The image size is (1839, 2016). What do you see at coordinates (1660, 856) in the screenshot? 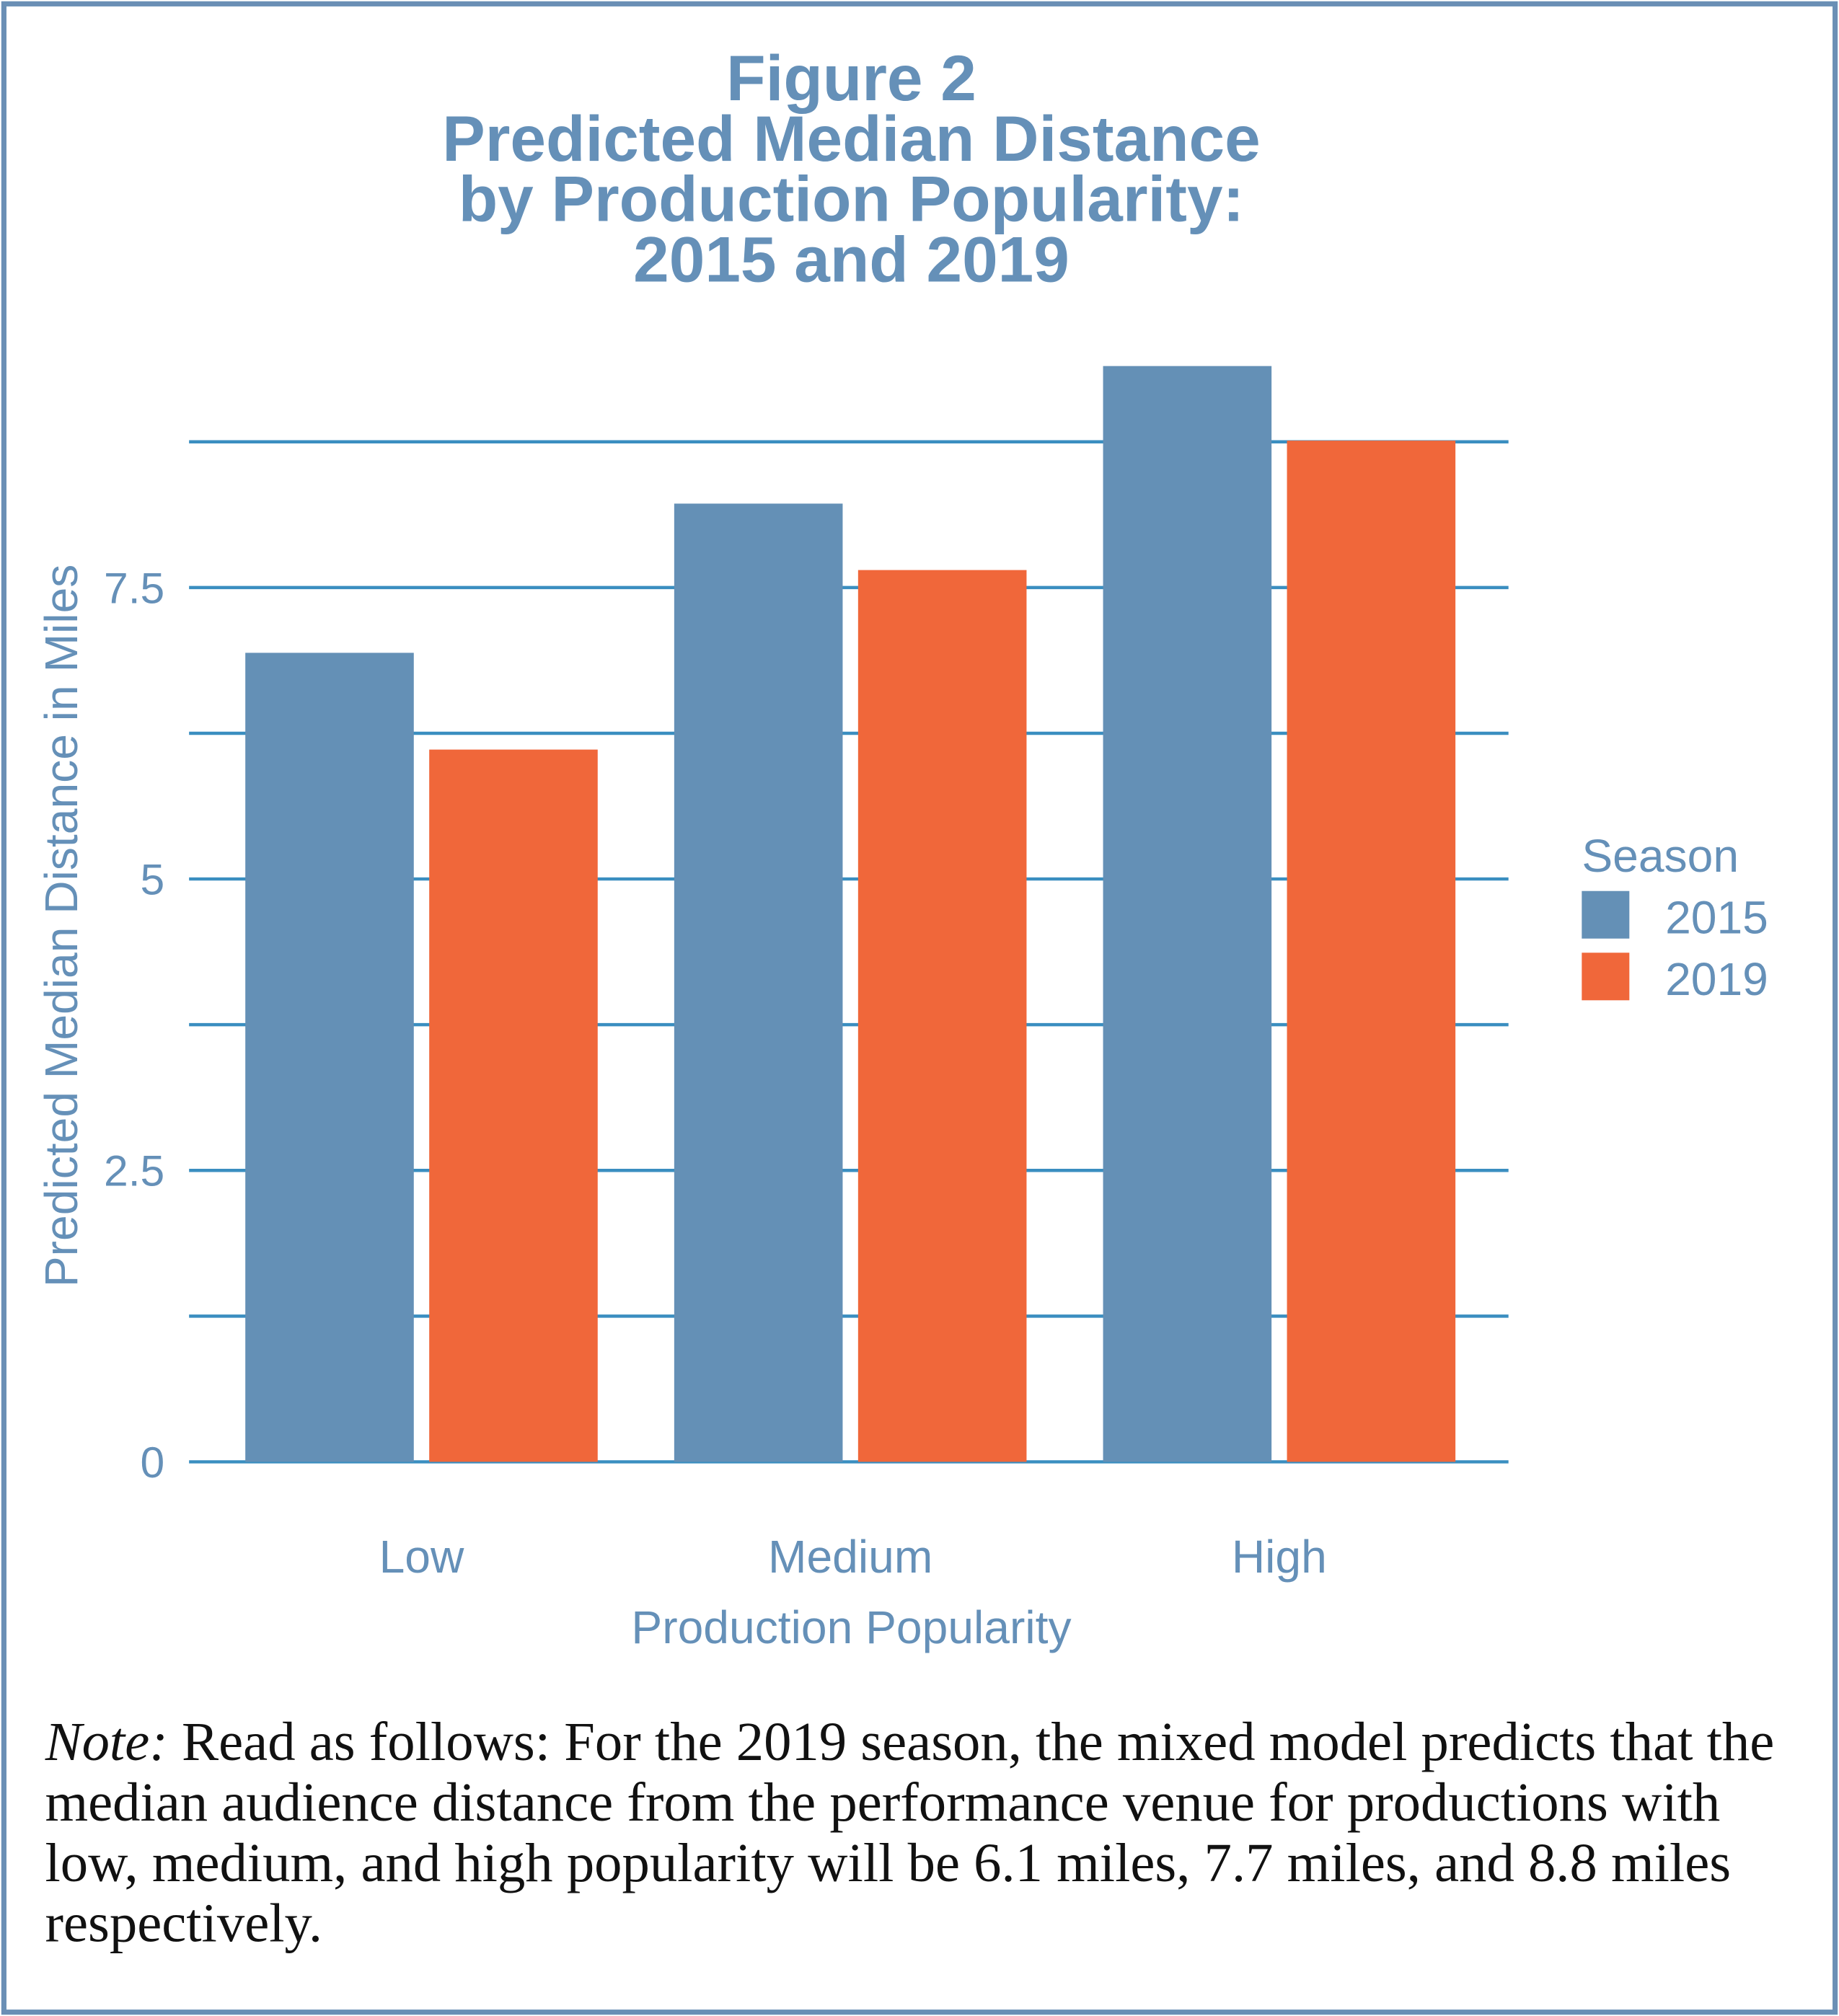
I see `legend-title: Season` at bounding box center [1660, 856].